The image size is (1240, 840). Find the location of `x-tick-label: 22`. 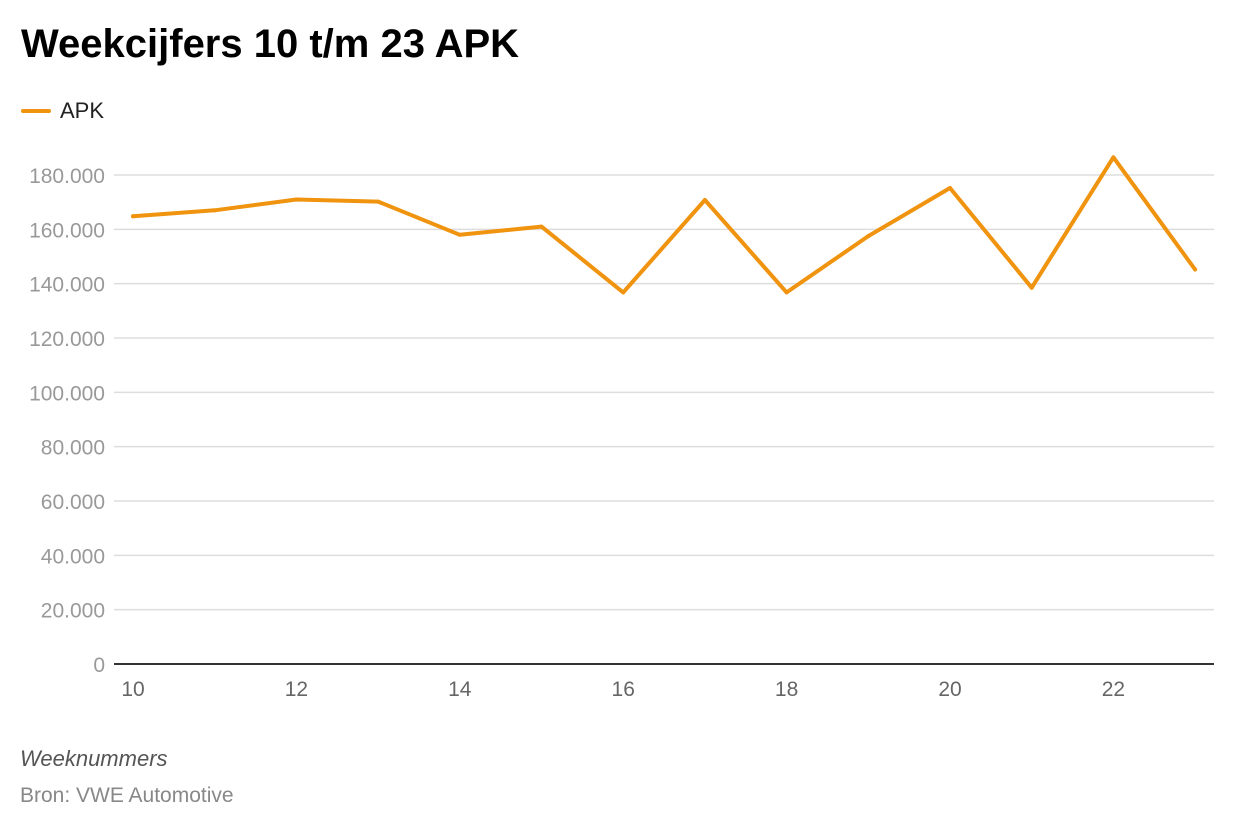

x-tick-label: 22 is located at coordinates (1113, 689).